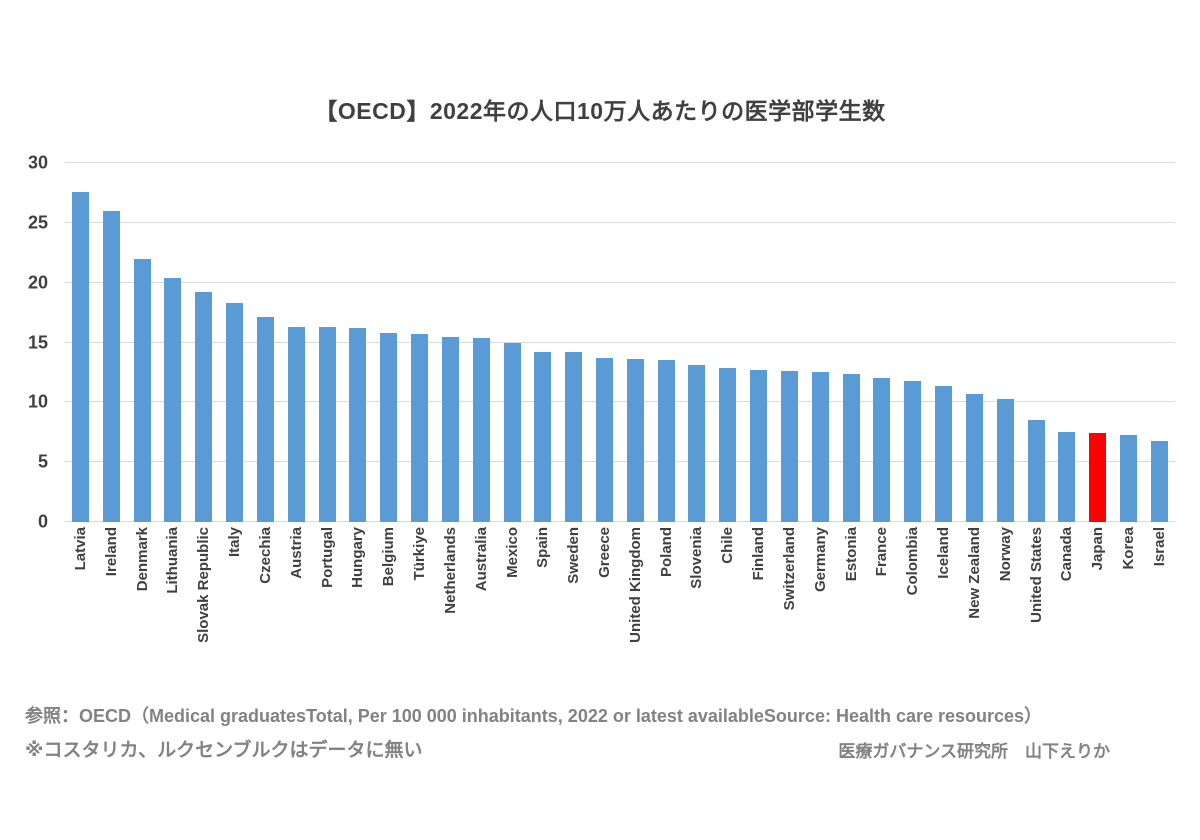  I want to click on bar-germany, so click(820, 447).